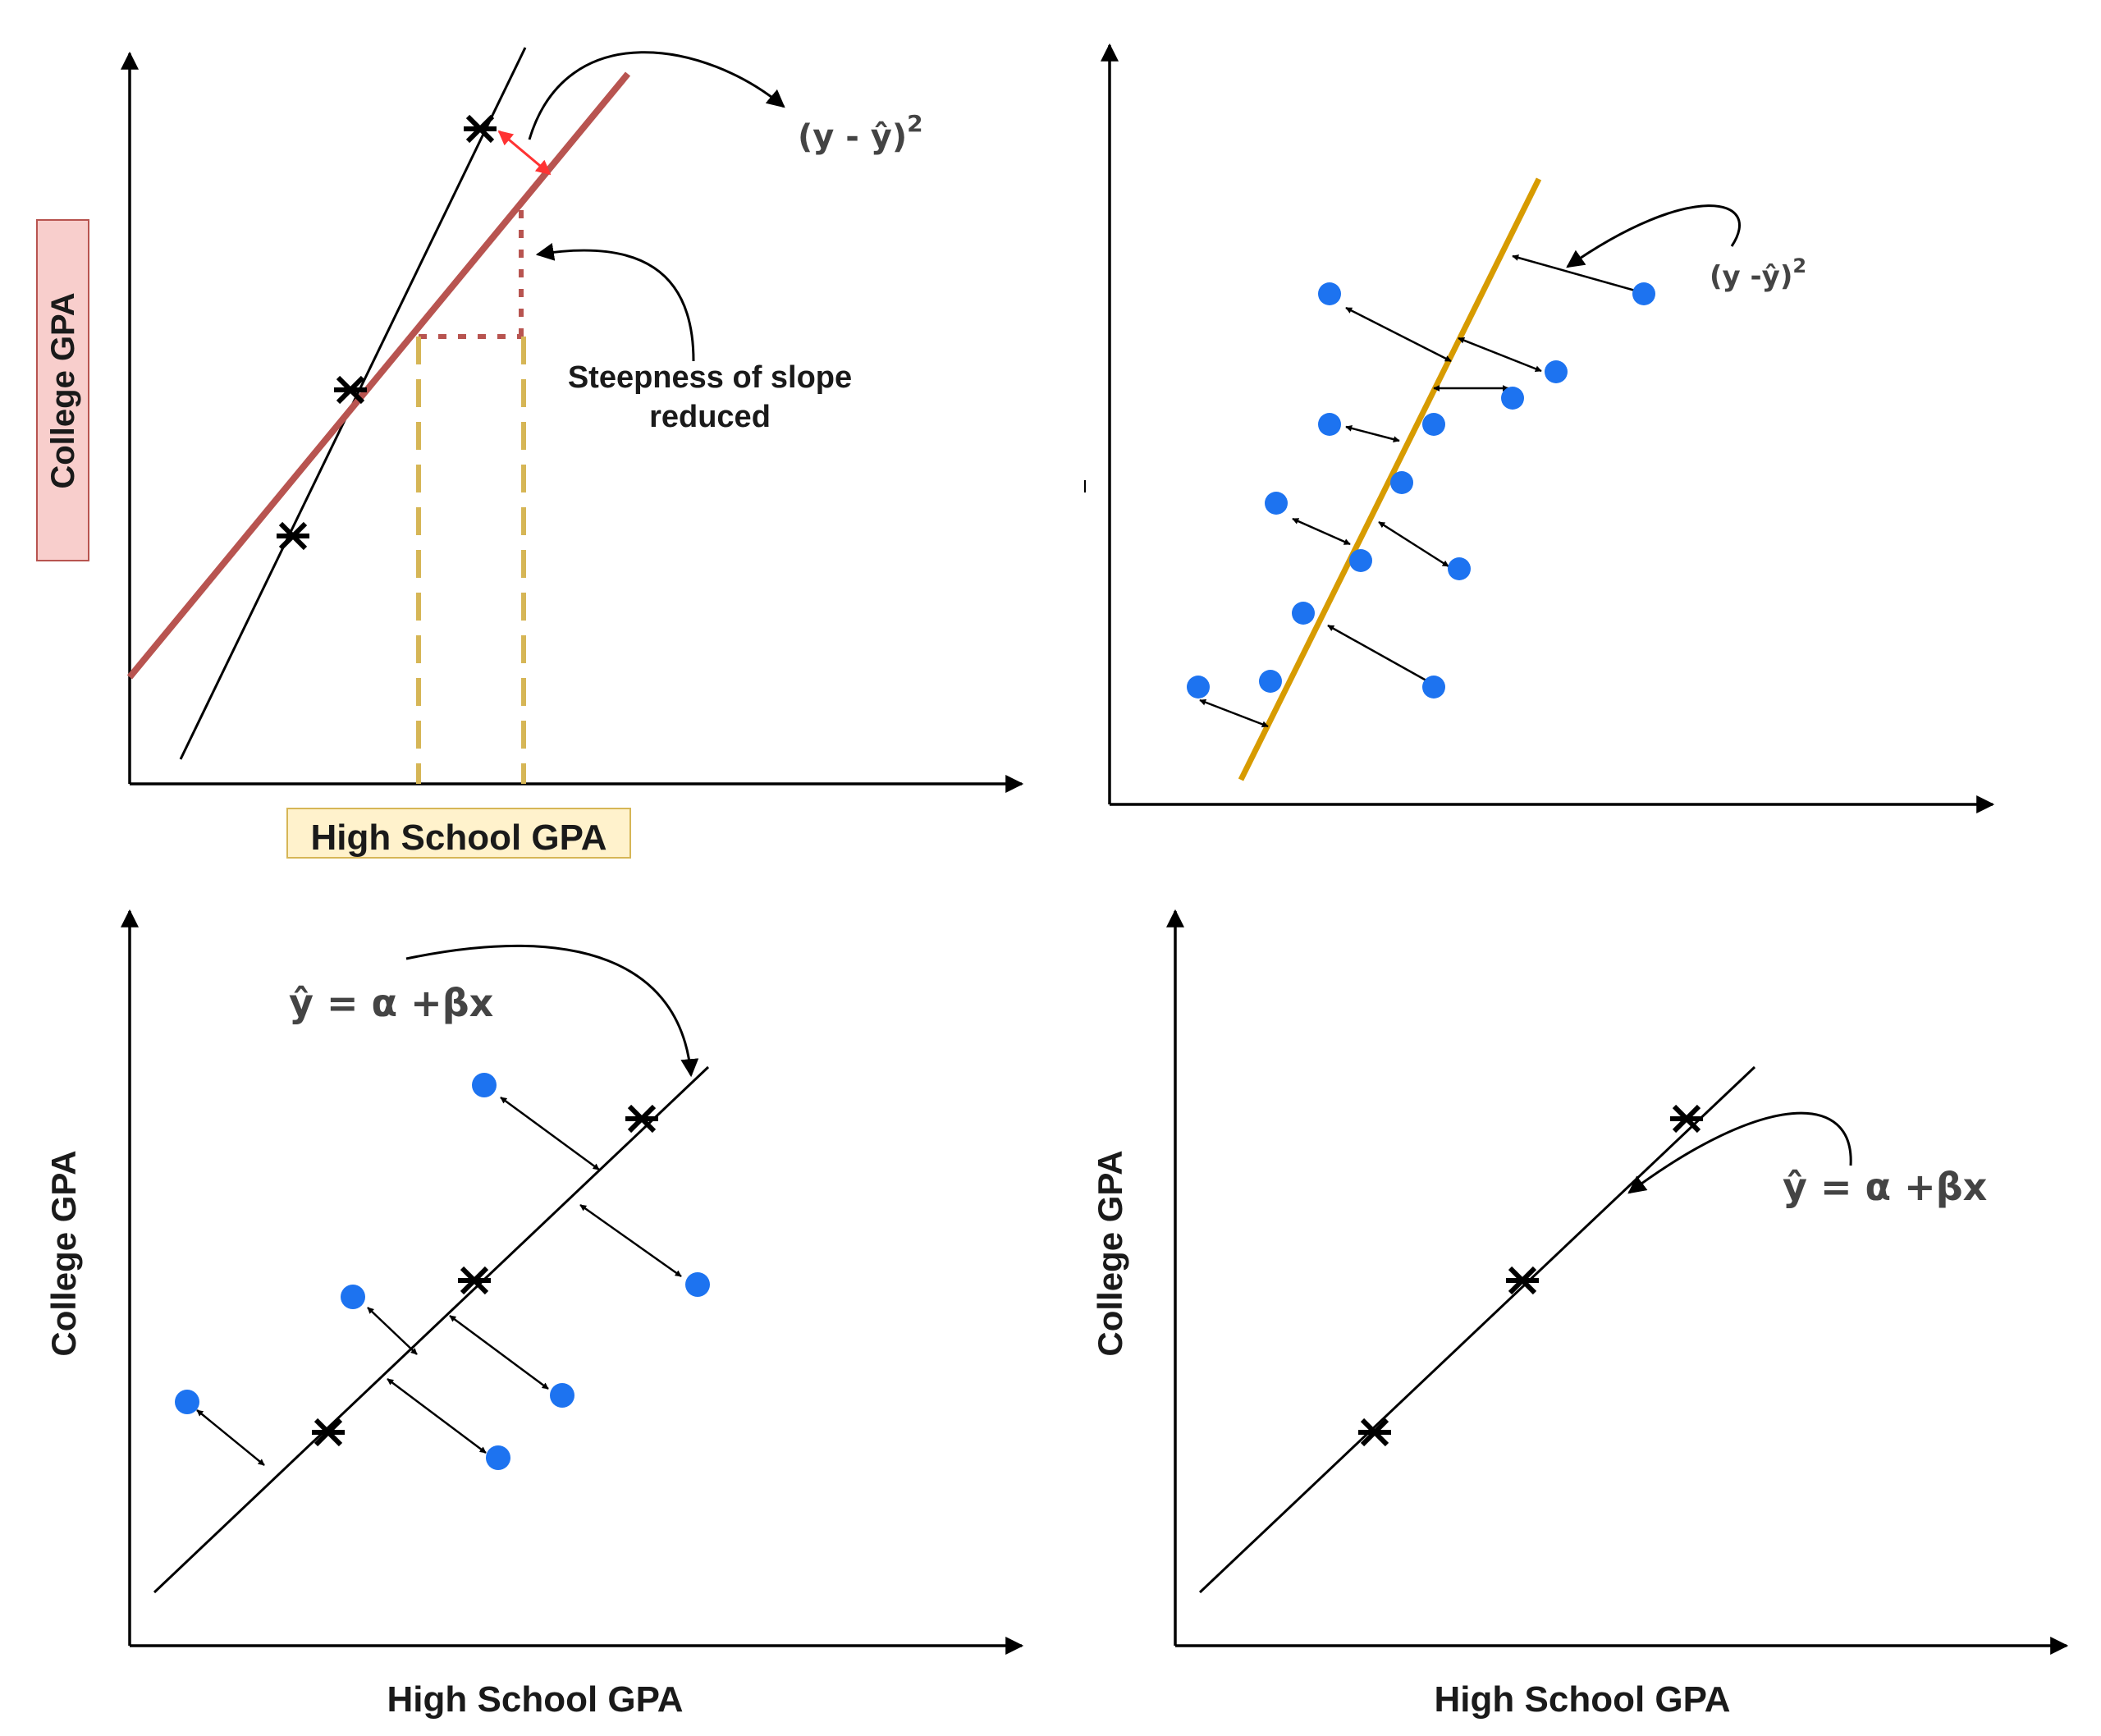  I want to click on regression-line-red, so click(378, 375).